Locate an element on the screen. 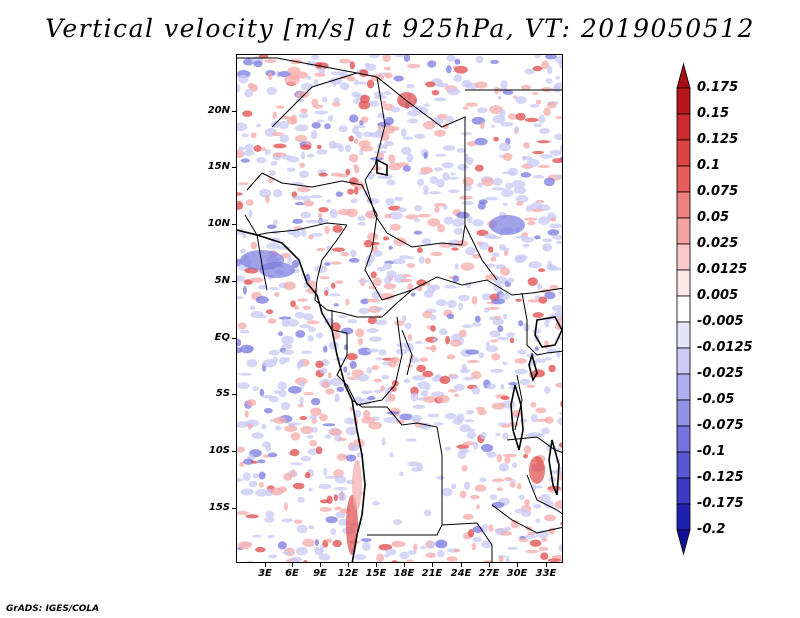  lat-label-15s: 15S is located at coordinates (219, 507).